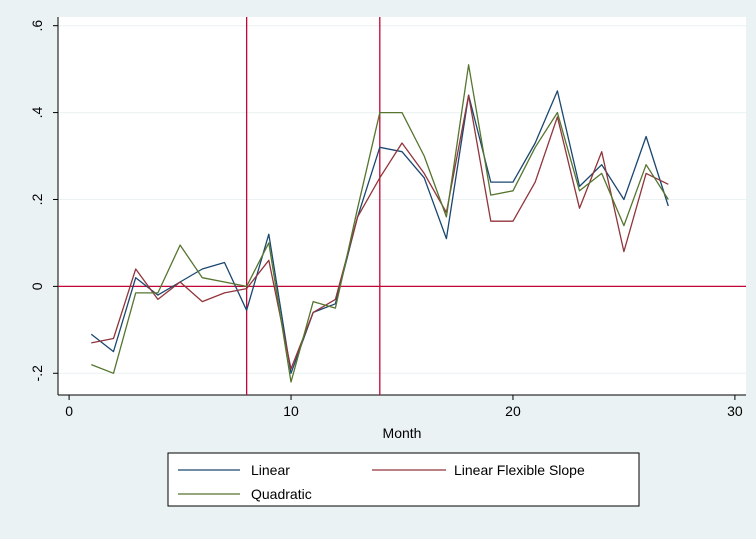  What do you see at coordinates (519, 470) in the screenshot?
I see `legend-label-linear-flexible-slope: Linear Flexible Slope` at bounding box center [519, 470].